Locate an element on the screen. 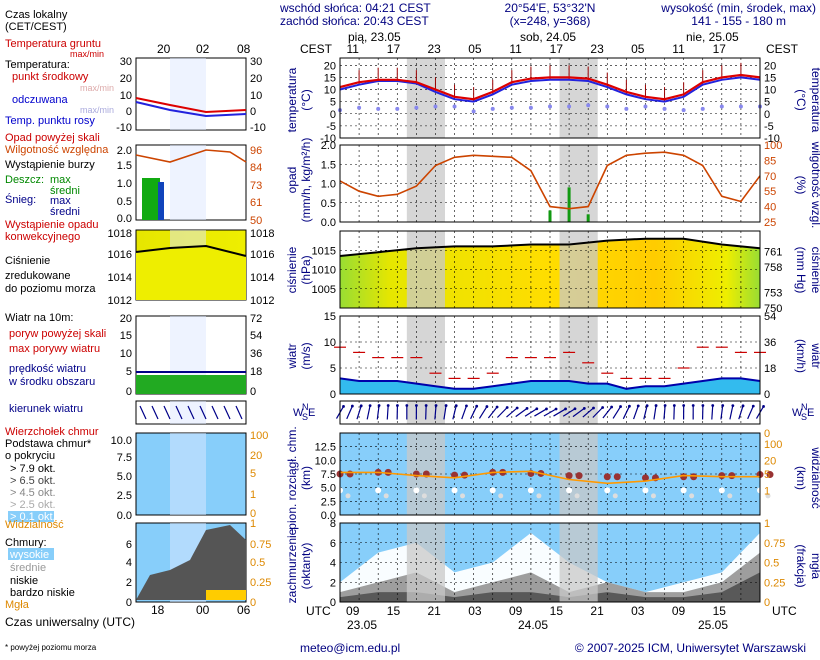 Image resolution: width=820 pixels, height=660 pixels. legend-soil-maxmin: max/min is located at coordinates (87, 54).